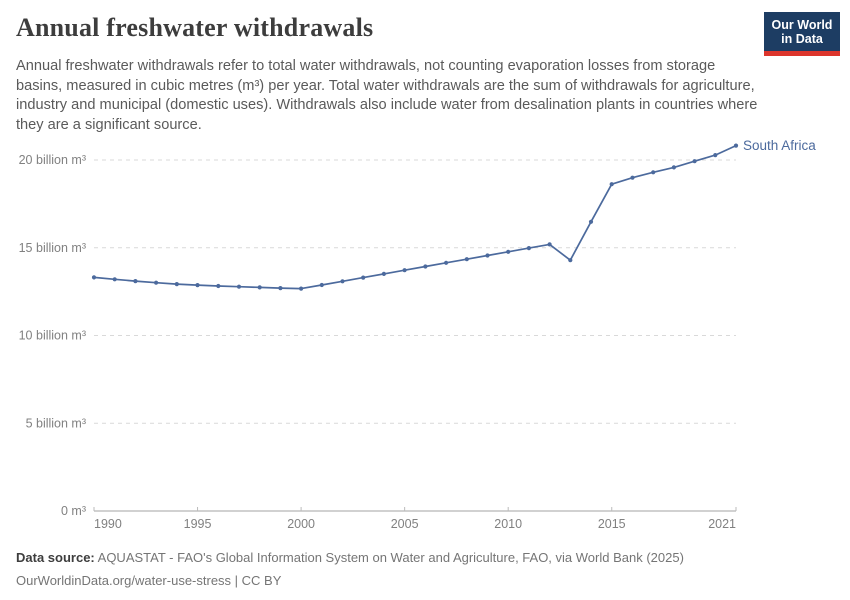 This screenshot has width=850, height=600. Describe the element at coordinates (195, 27) in the screenshot. I see `chart-title: Annual freshwater withdrawals` at that location.